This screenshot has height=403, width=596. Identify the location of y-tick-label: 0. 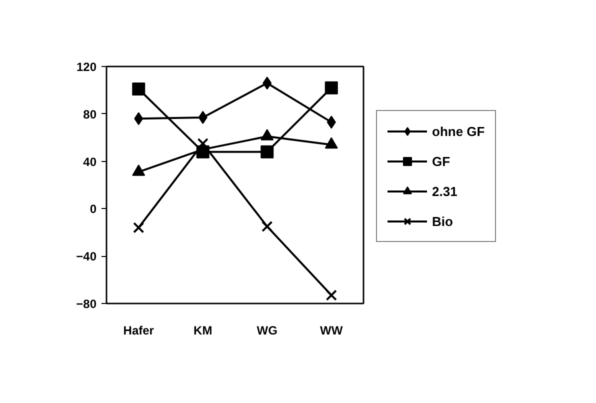
(93, 209).